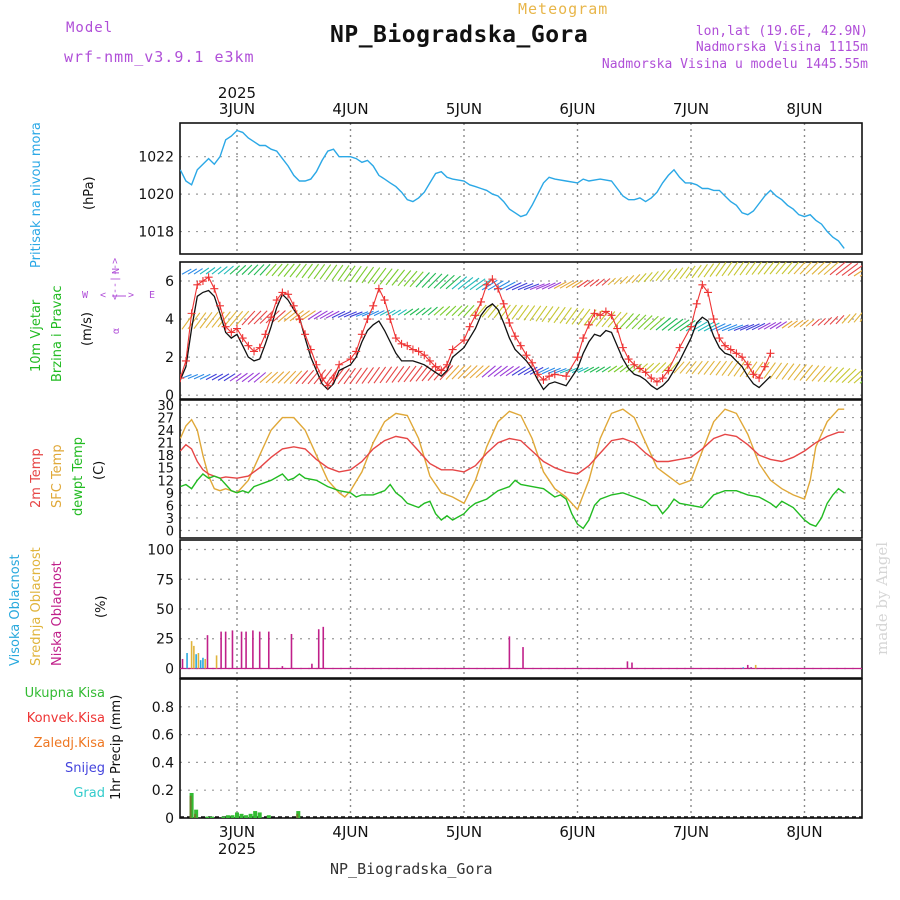  I want to click on sfc-temp-line, so click(512, 459).